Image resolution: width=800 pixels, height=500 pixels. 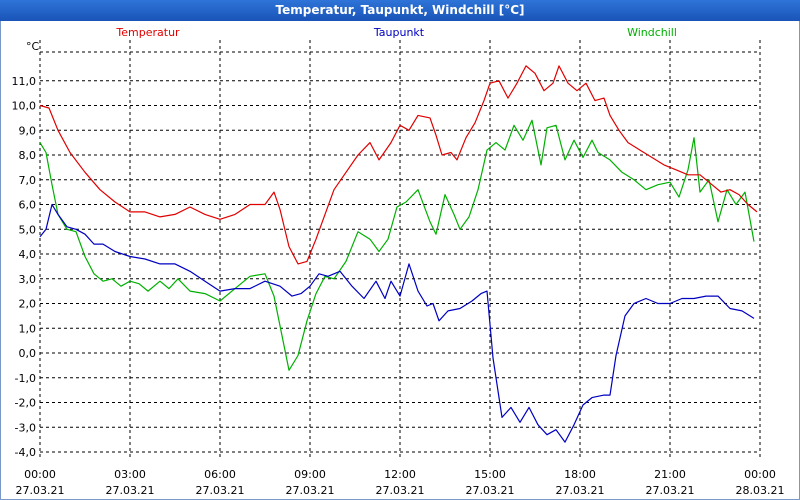 What do you see at coordinates (28, 328) in the screenshot?
I see `y-tick-label: 1,0` at bounding box center [28, 328].